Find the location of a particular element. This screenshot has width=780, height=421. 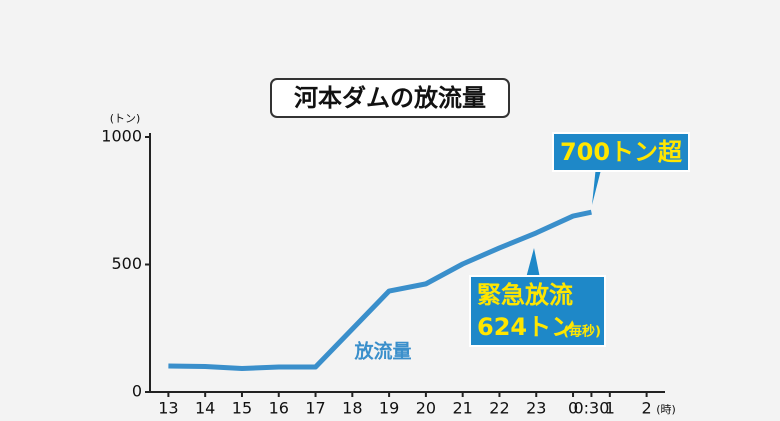

title-box is located at coordinates (390, 98).